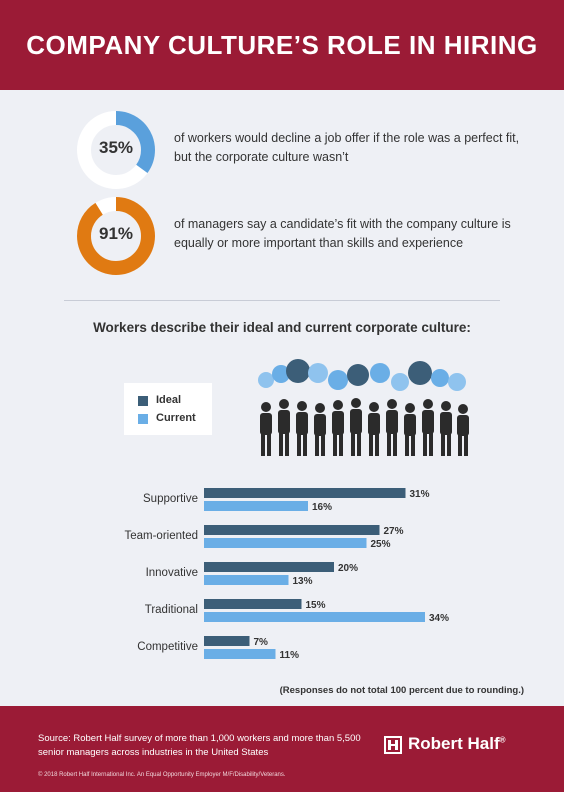  I want to click on data-label: 31%, so click(420, 494).